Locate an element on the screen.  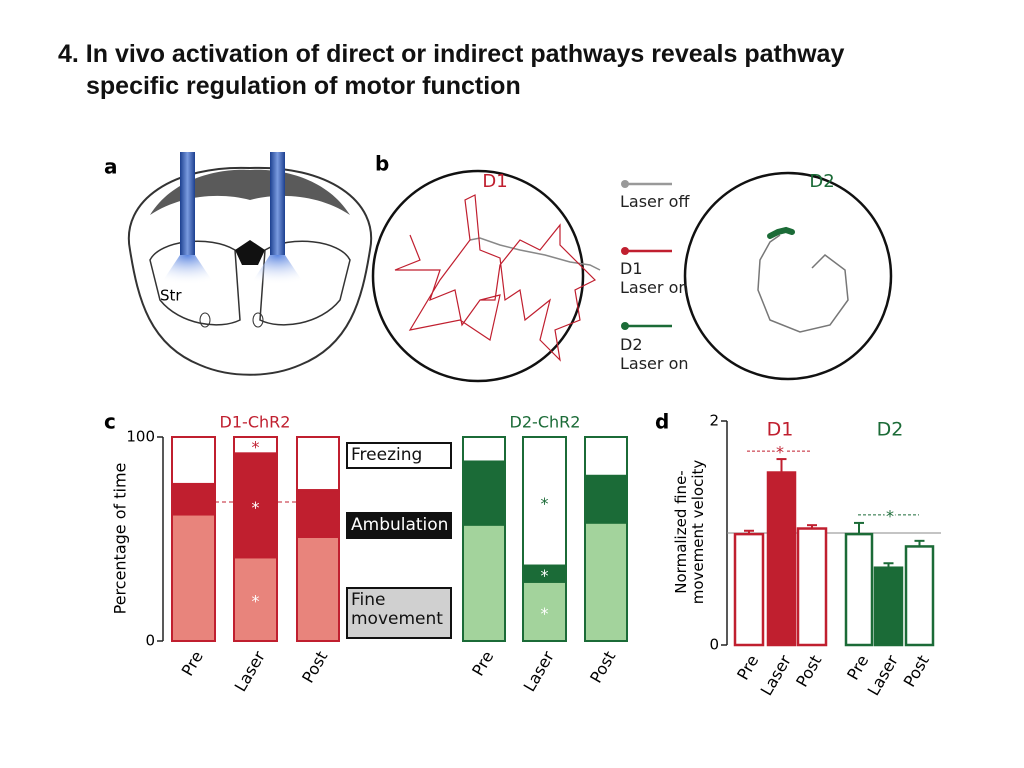
group-label: D2 is located at coordinates (890, 430).